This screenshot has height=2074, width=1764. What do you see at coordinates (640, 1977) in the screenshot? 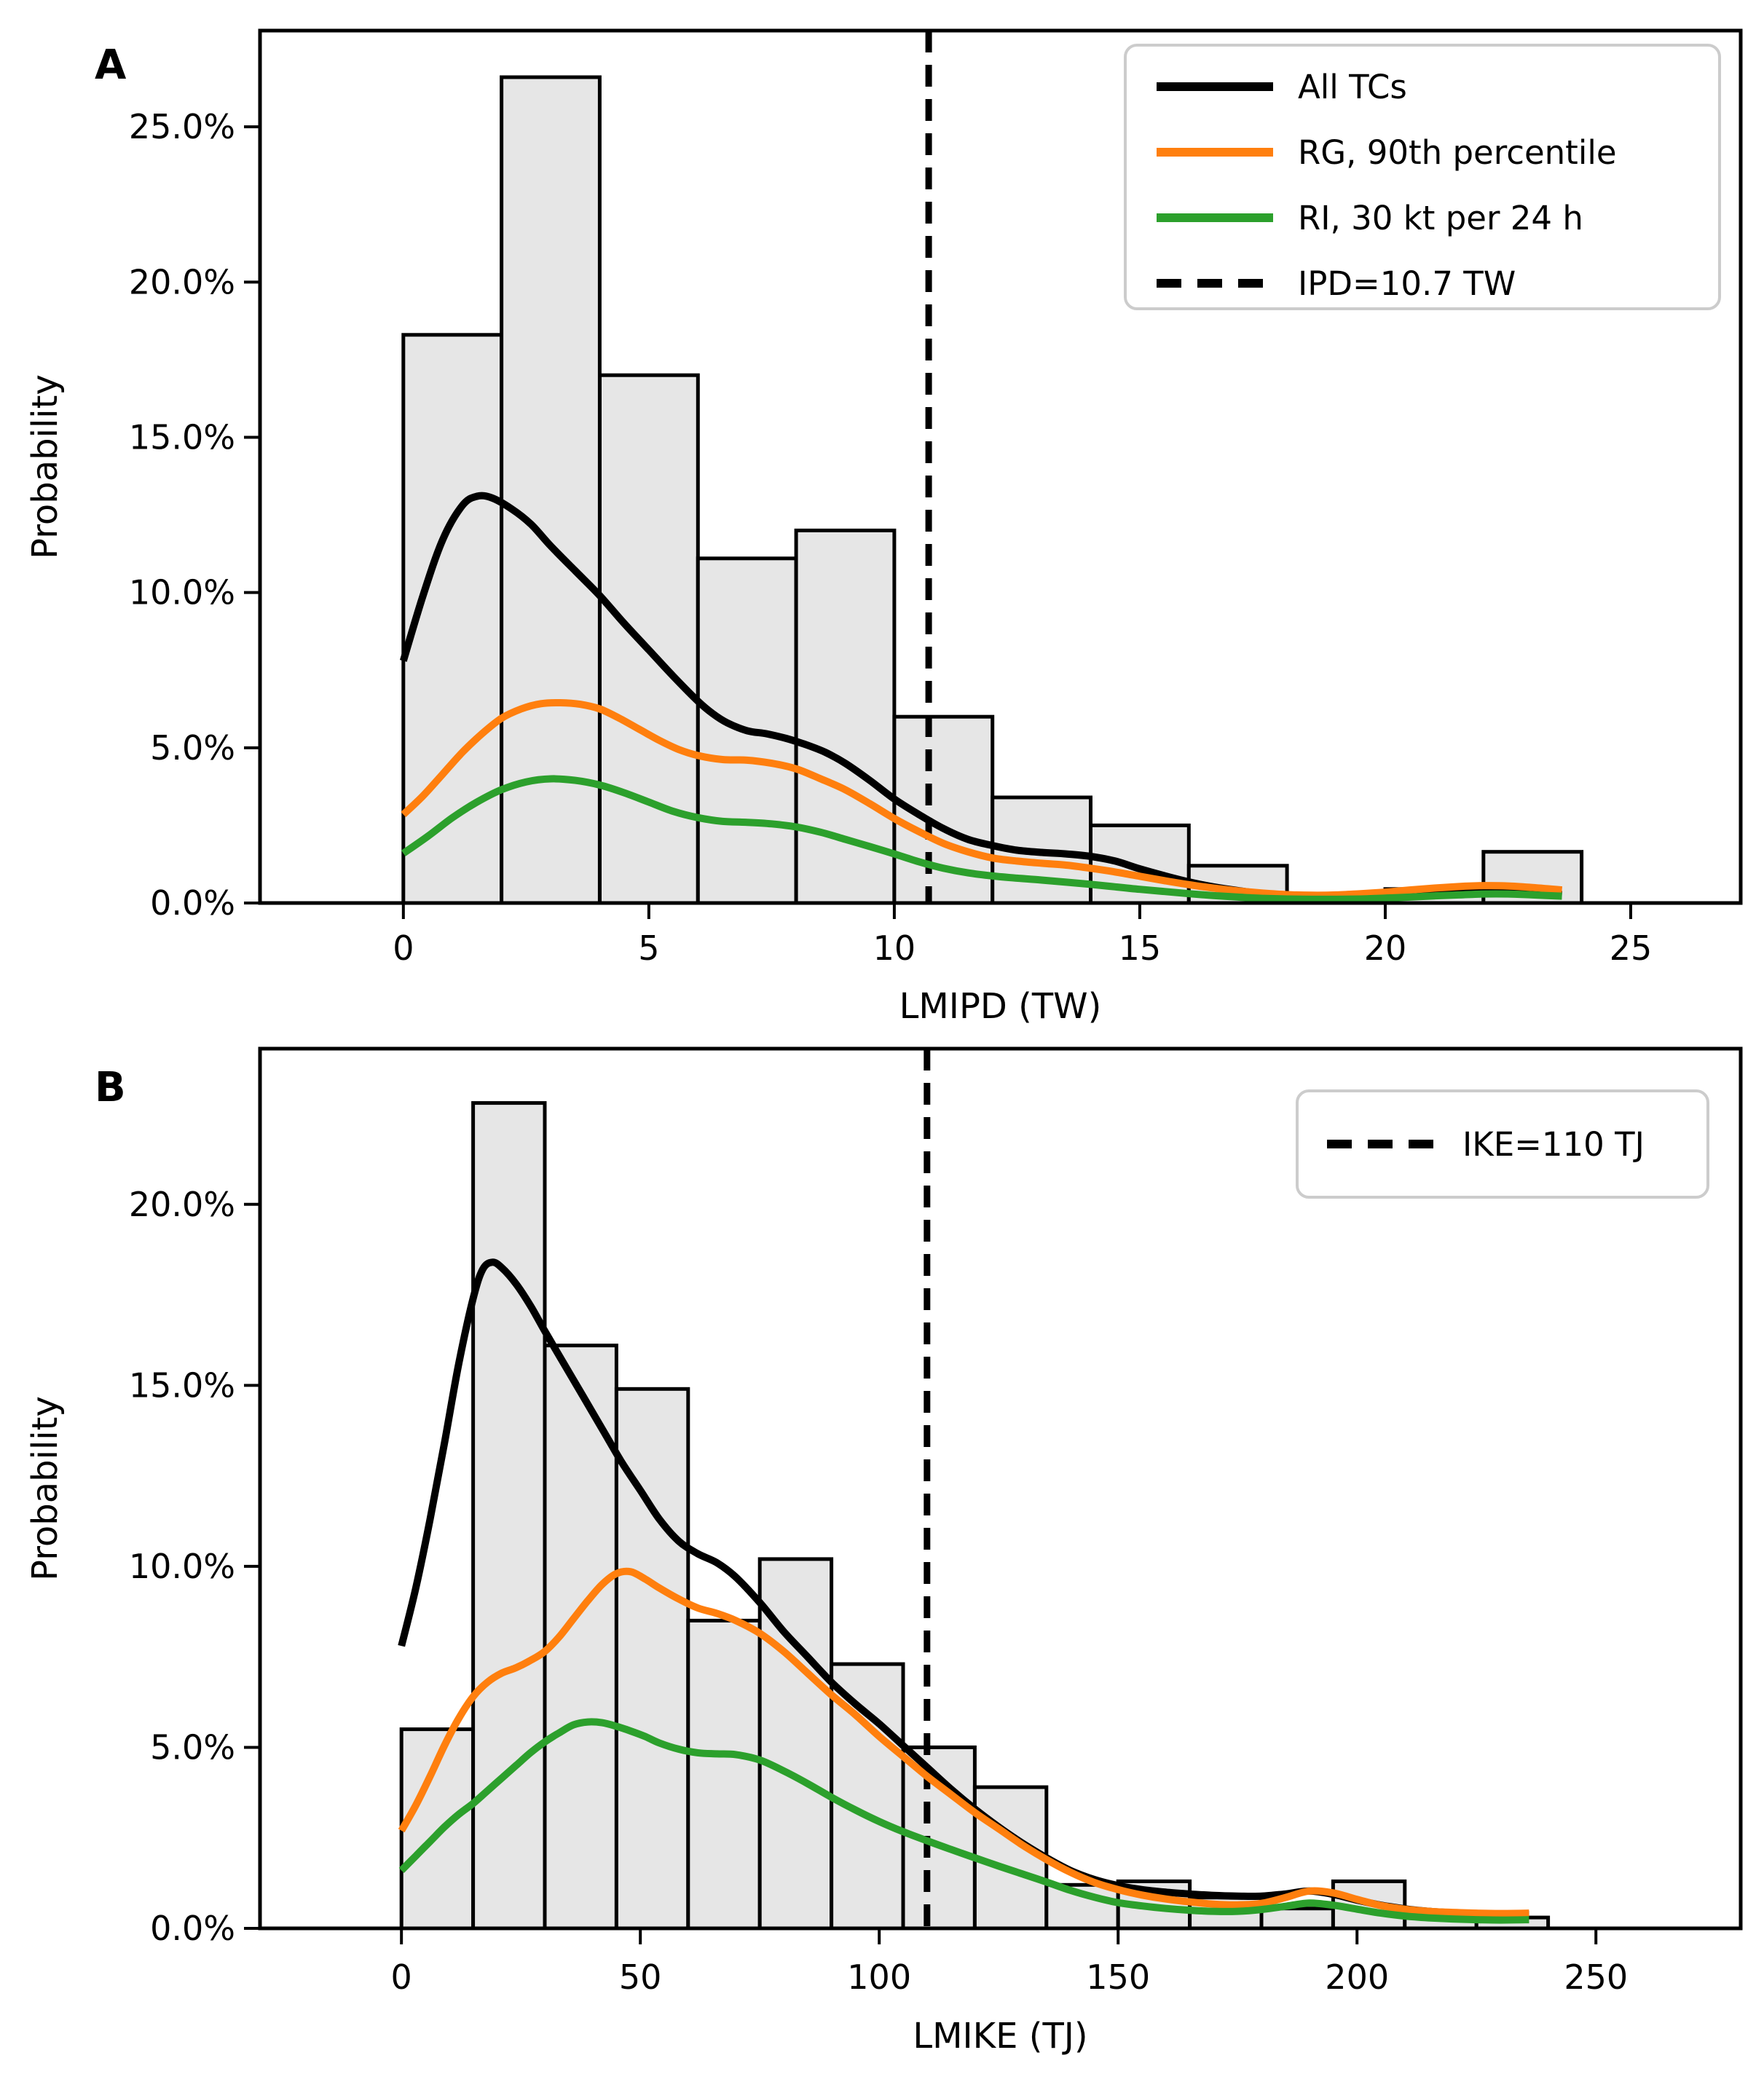
I see `x-tick-label: 50` at bounding box center [640, 1977].